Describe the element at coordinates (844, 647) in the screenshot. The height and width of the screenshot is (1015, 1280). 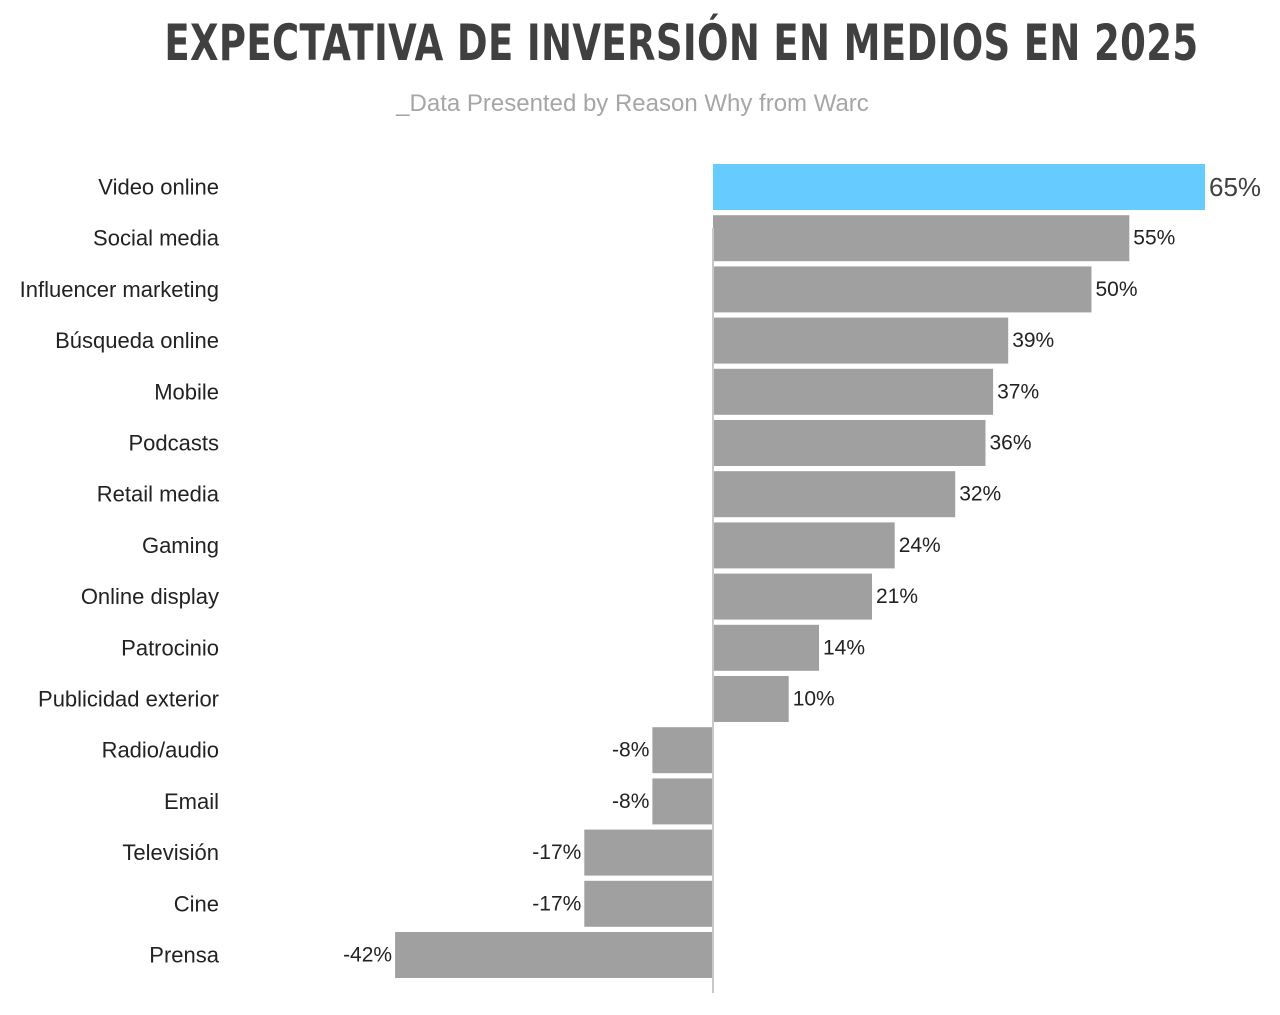
I see `value-label-patrocinio: 14%` at that location.